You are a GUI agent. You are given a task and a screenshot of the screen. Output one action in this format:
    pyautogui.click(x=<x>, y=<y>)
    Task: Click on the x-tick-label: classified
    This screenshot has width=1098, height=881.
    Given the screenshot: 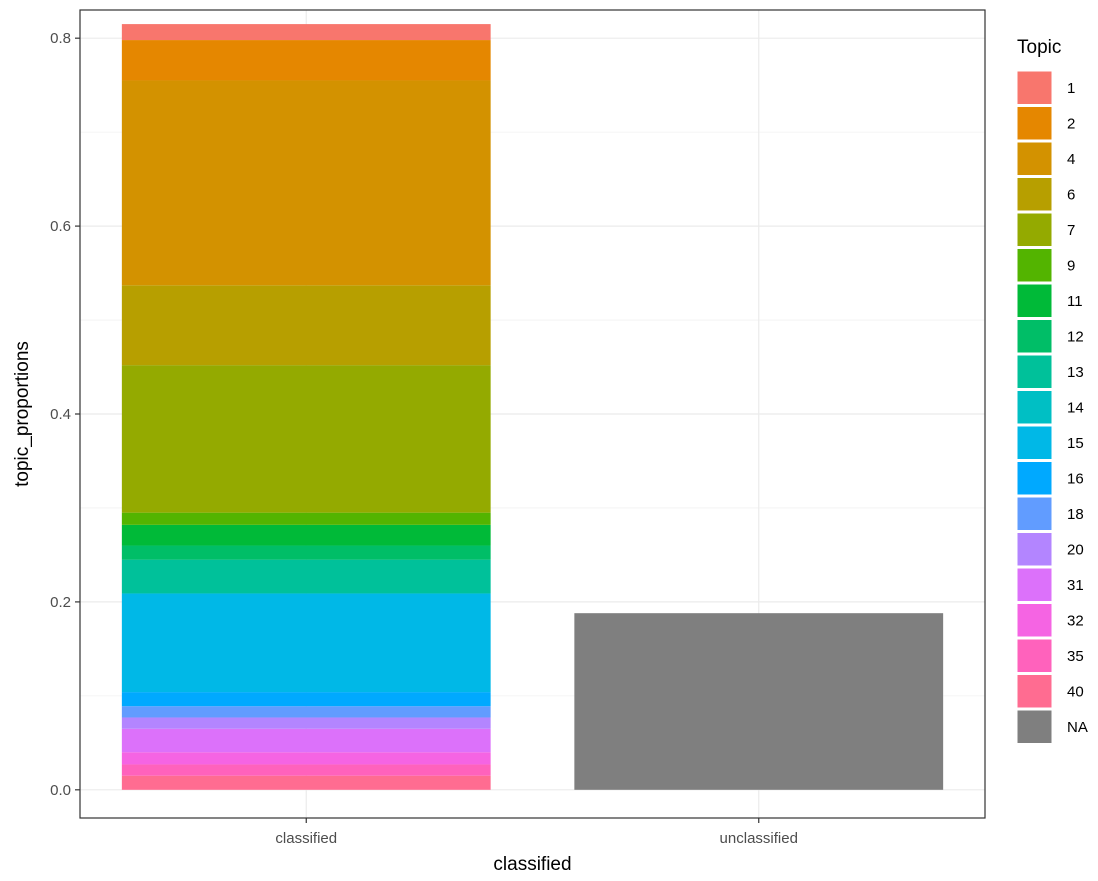 What is the action you would take?
    pyautogui.click(x=306, y=838)
    